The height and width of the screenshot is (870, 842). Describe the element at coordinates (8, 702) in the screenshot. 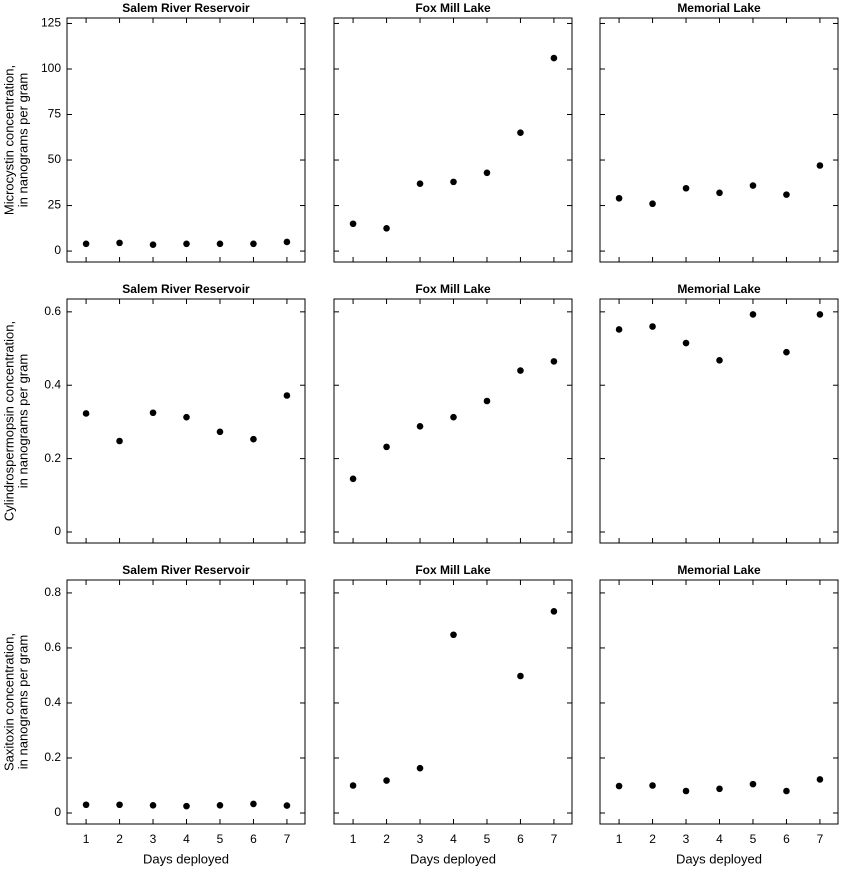

I see `y-axis-label: Saxitoxin concentration,` at that location.